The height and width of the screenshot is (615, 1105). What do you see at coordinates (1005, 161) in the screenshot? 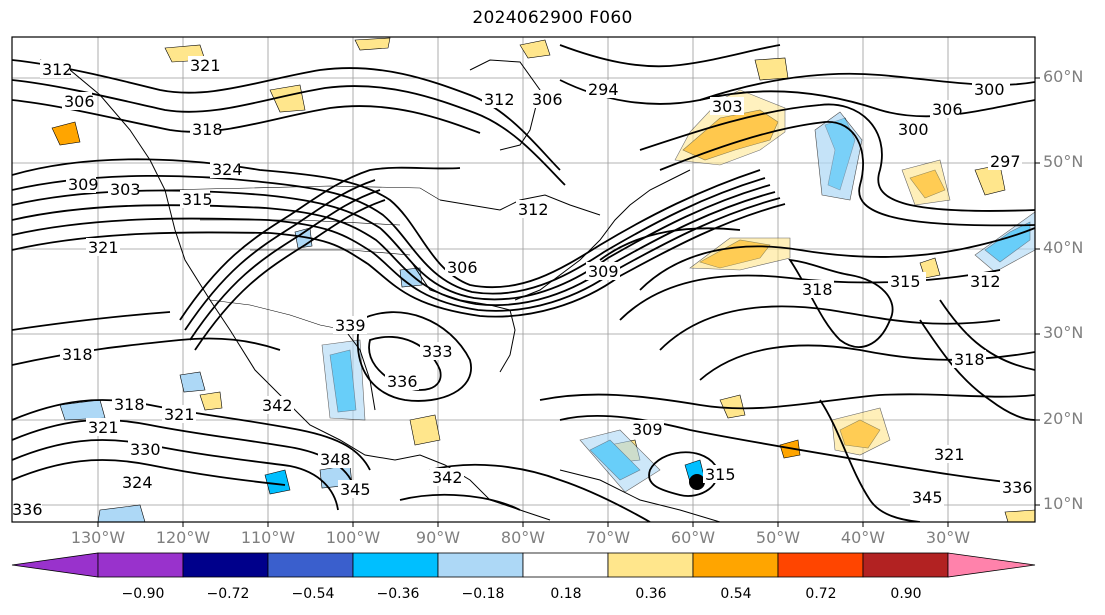
I see `contour-label: 297` at bounding box center [1005, 161].